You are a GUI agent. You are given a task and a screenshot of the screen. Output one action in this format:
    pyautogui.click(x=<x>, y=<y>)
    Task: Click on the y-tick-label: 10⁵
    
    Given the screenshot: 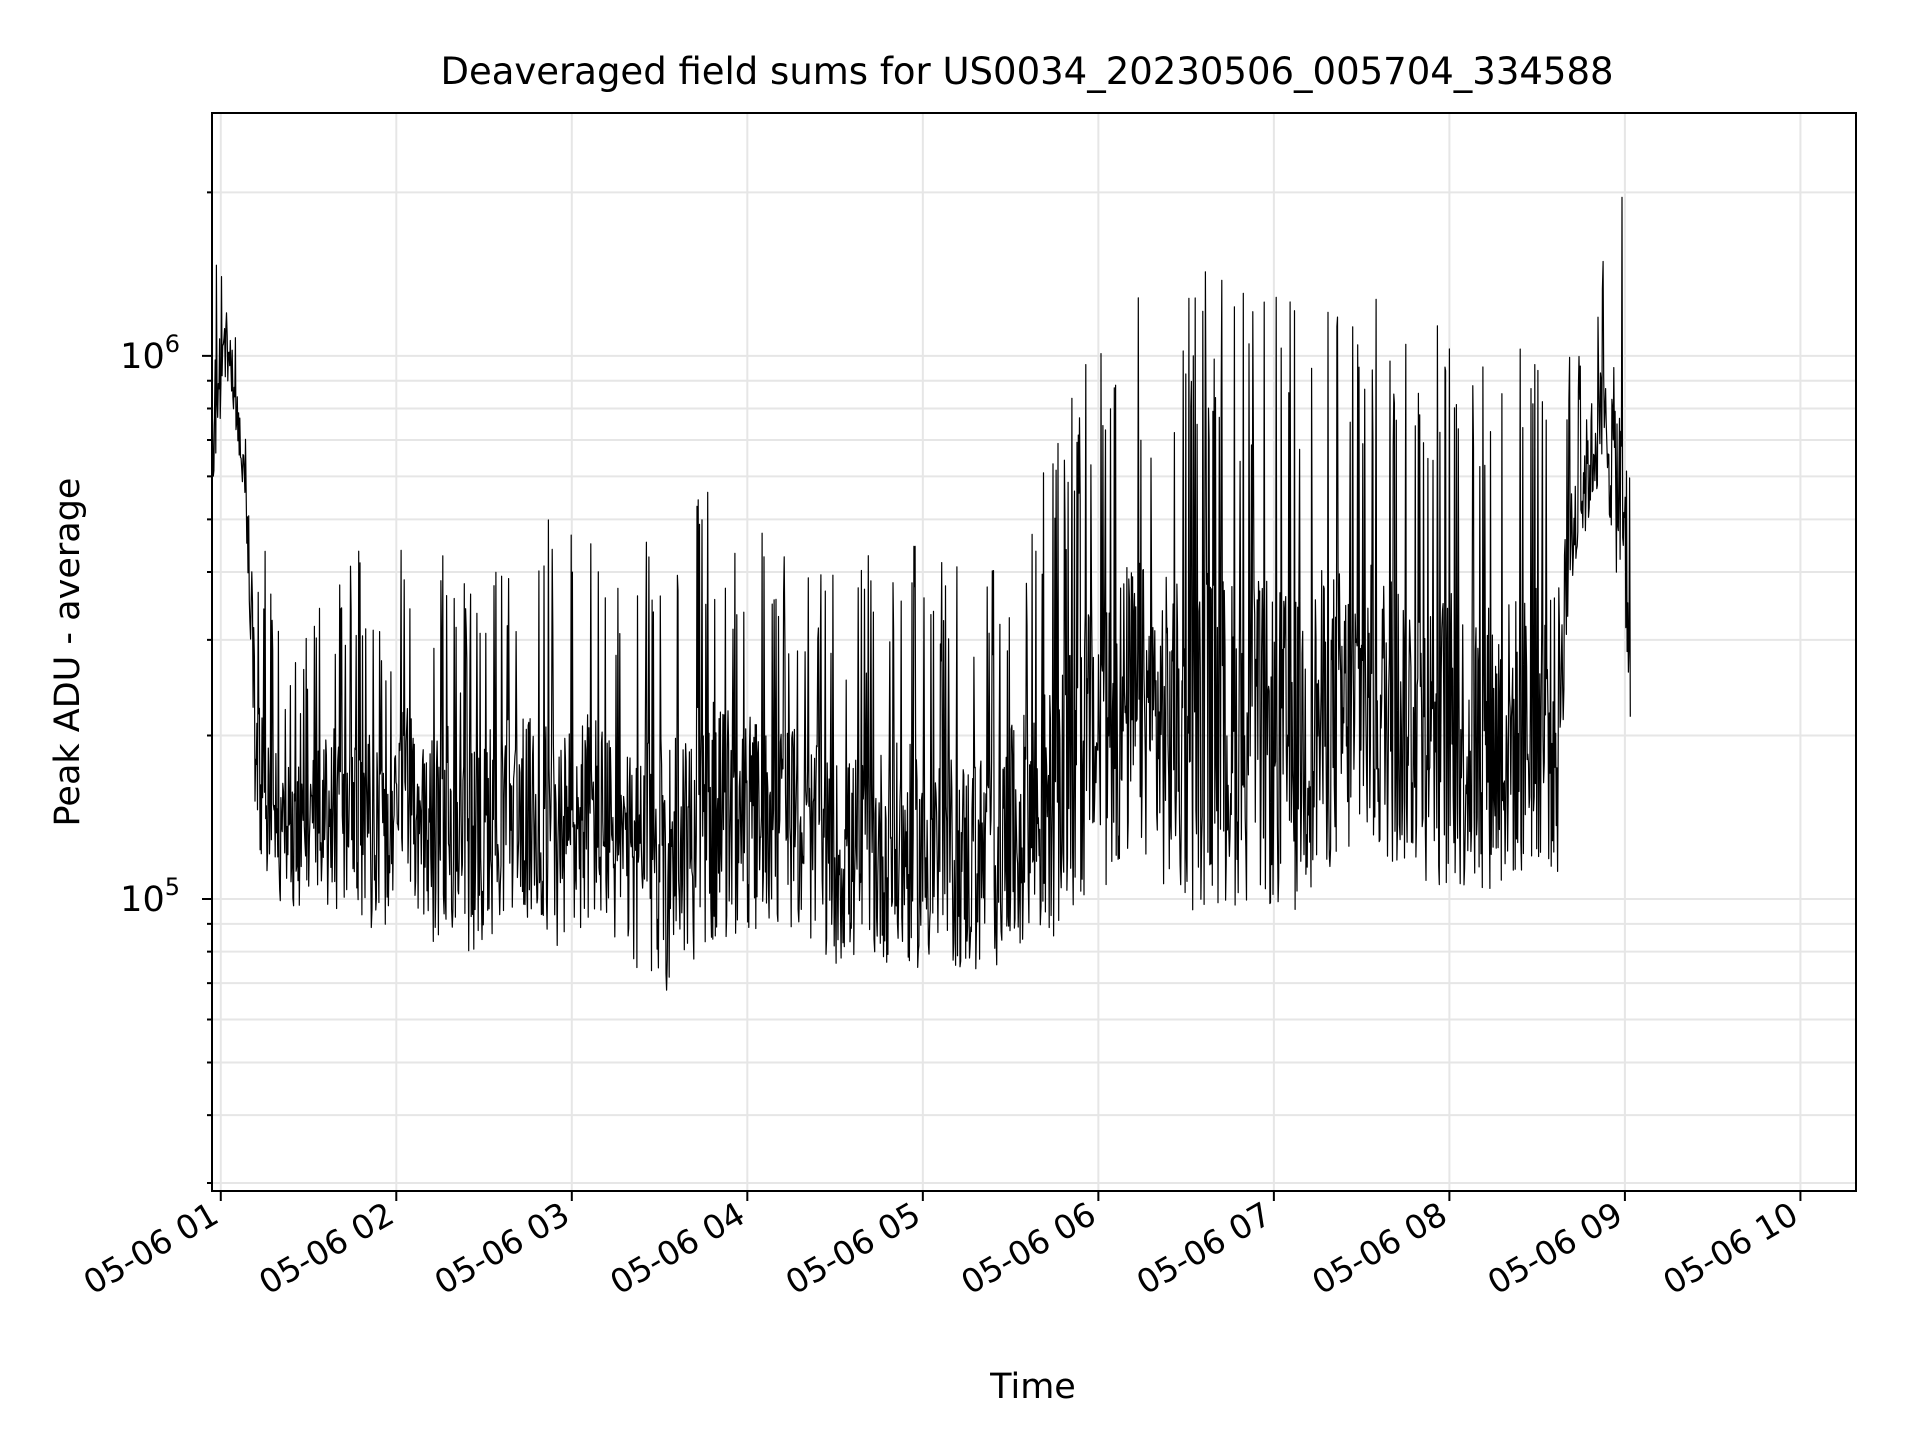 What is the action you would take?
    pyautogui.click(x=150, y=896)
    